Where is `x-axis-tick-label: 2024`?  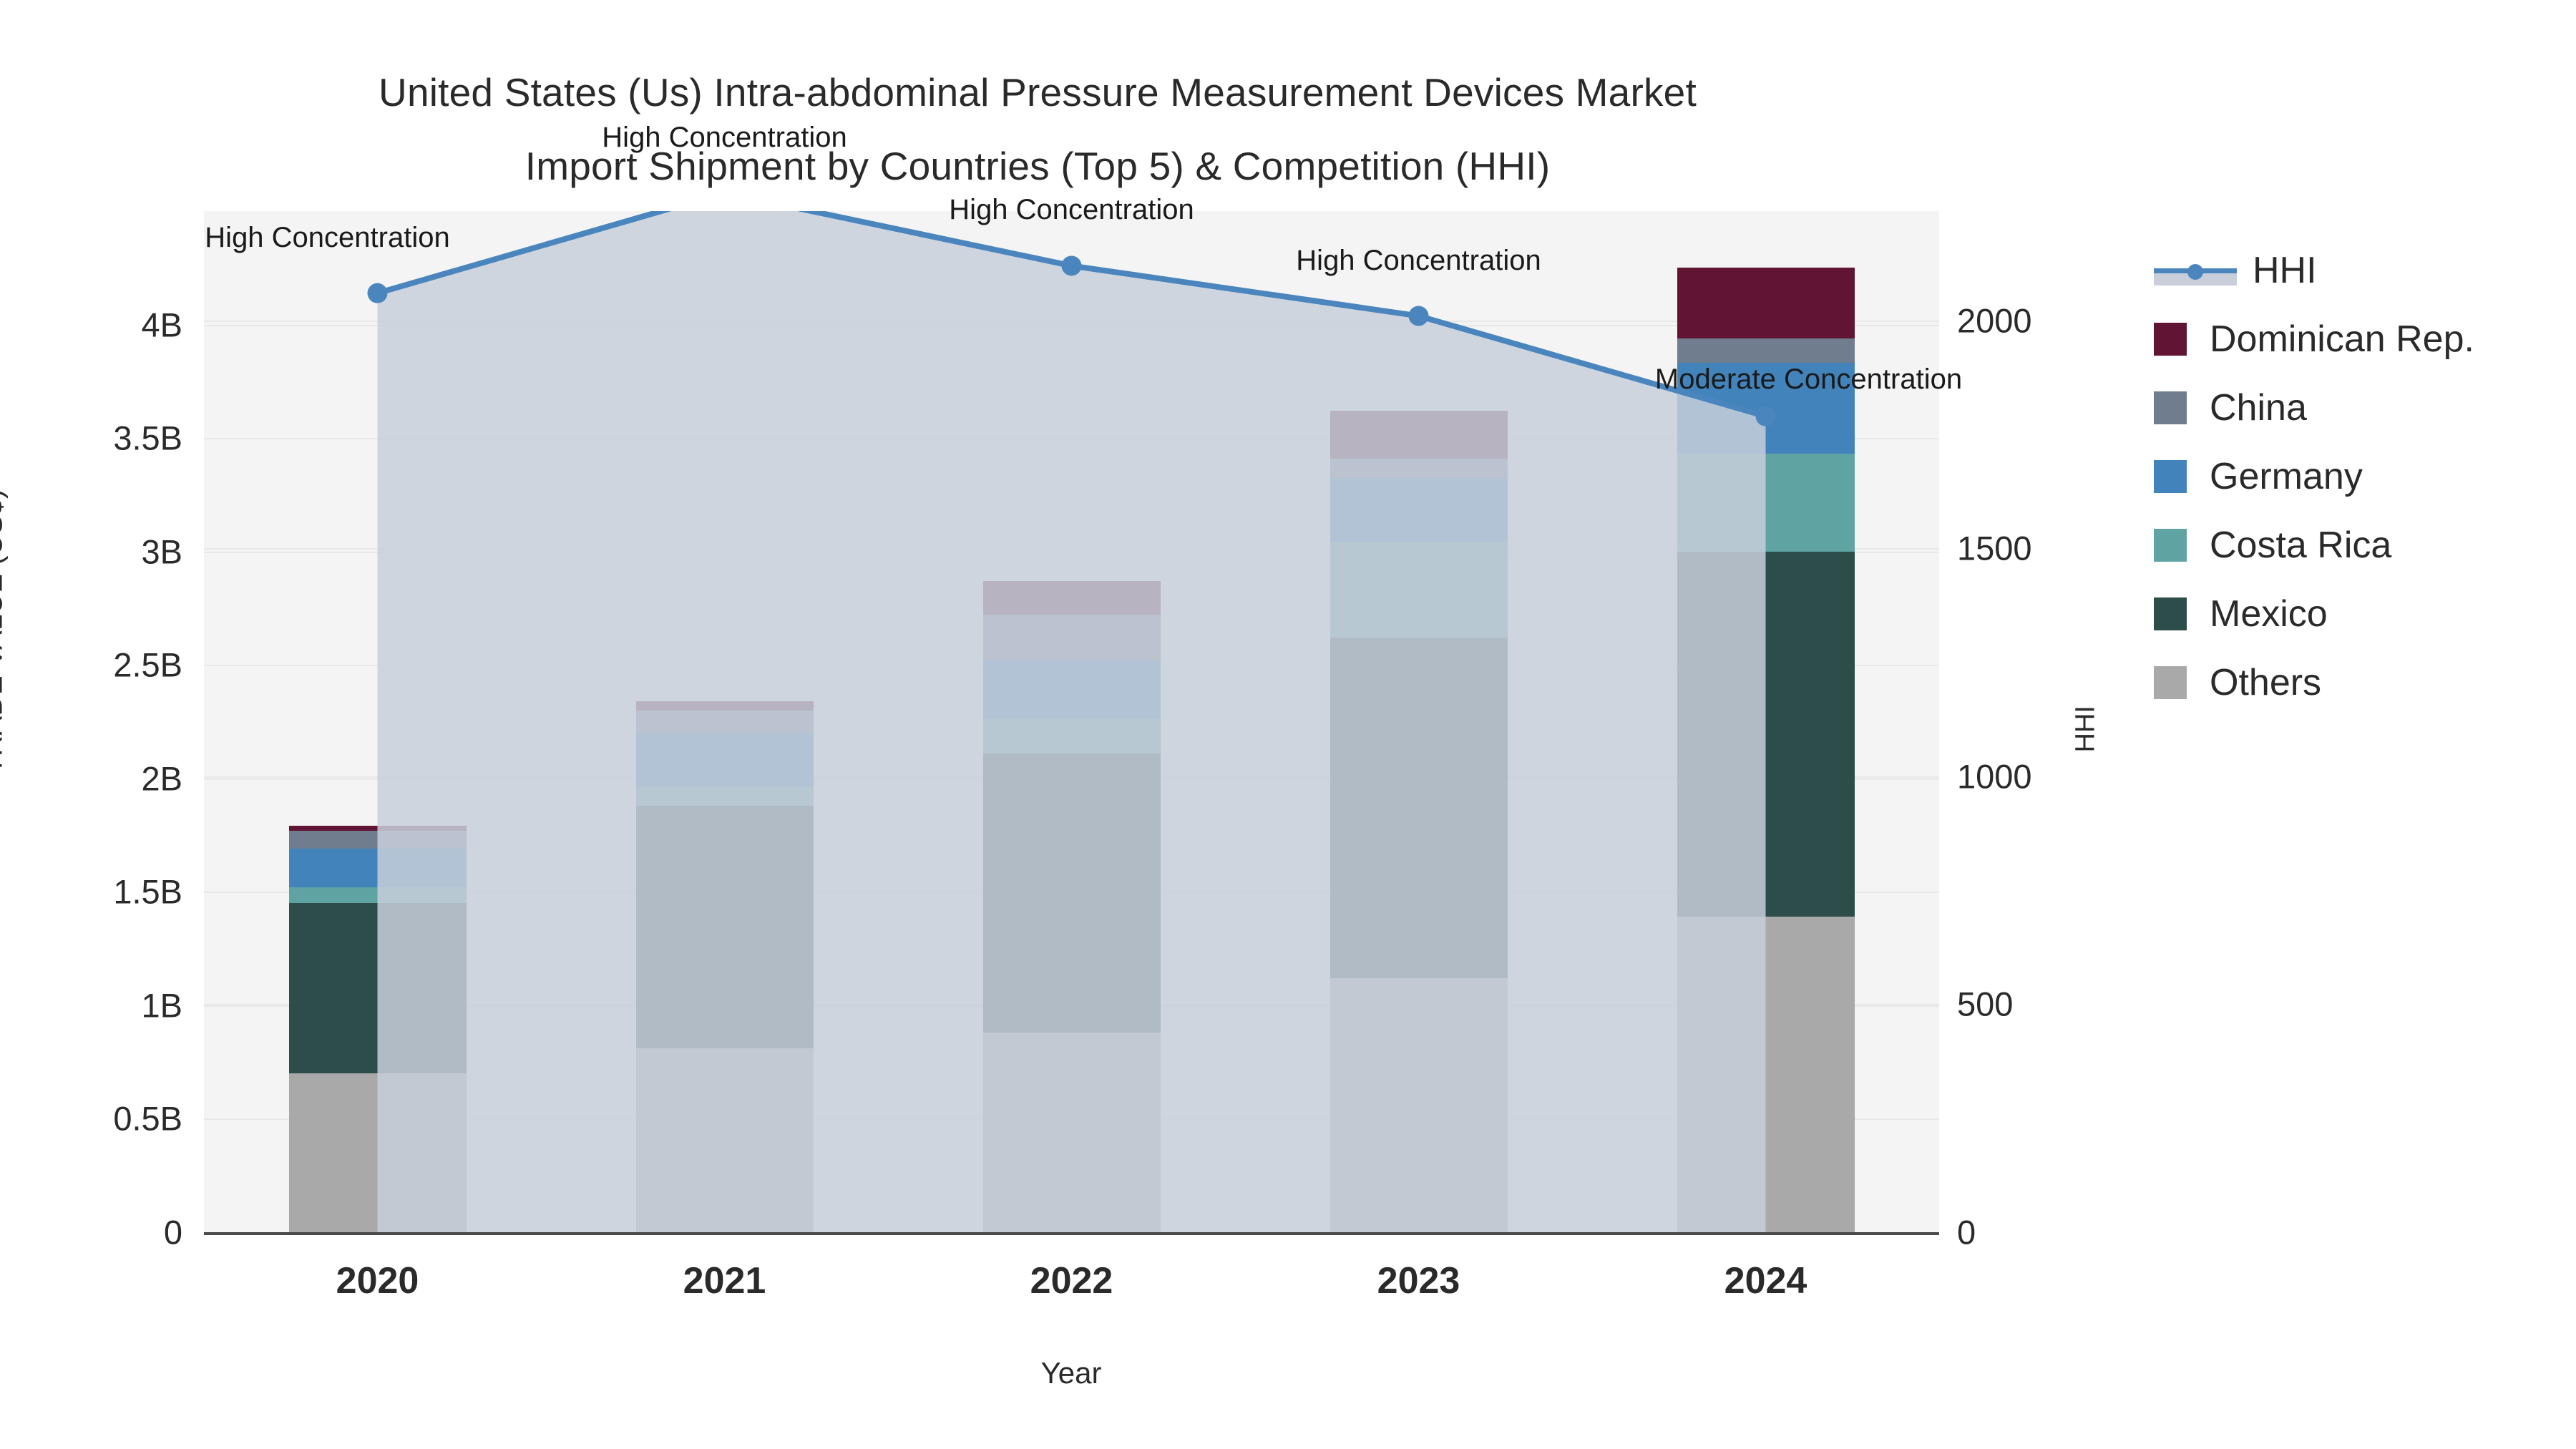
x-axis-tick-label: 2024 is located at coordinates (1765, 1281).